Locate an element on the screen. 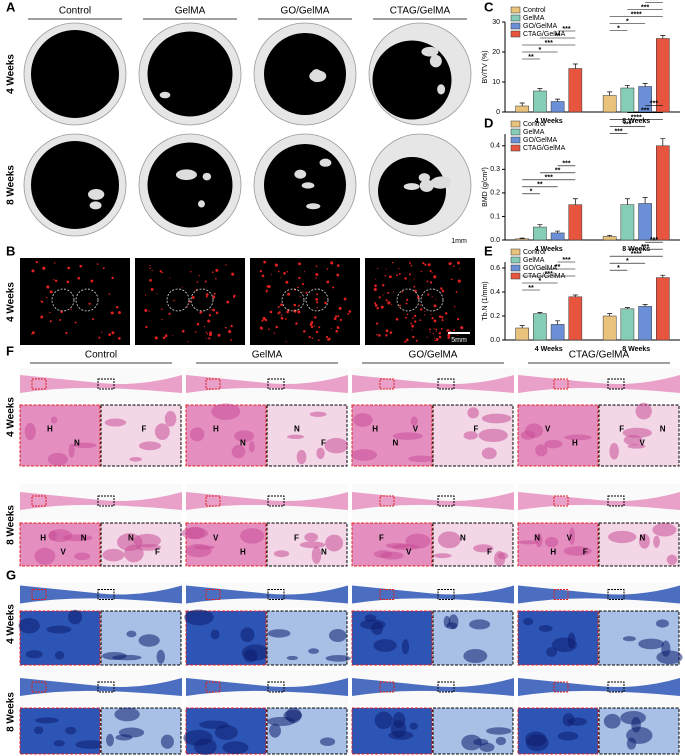 This screenshot has width=685, height=756. defect is located at coordinates (75, 74).